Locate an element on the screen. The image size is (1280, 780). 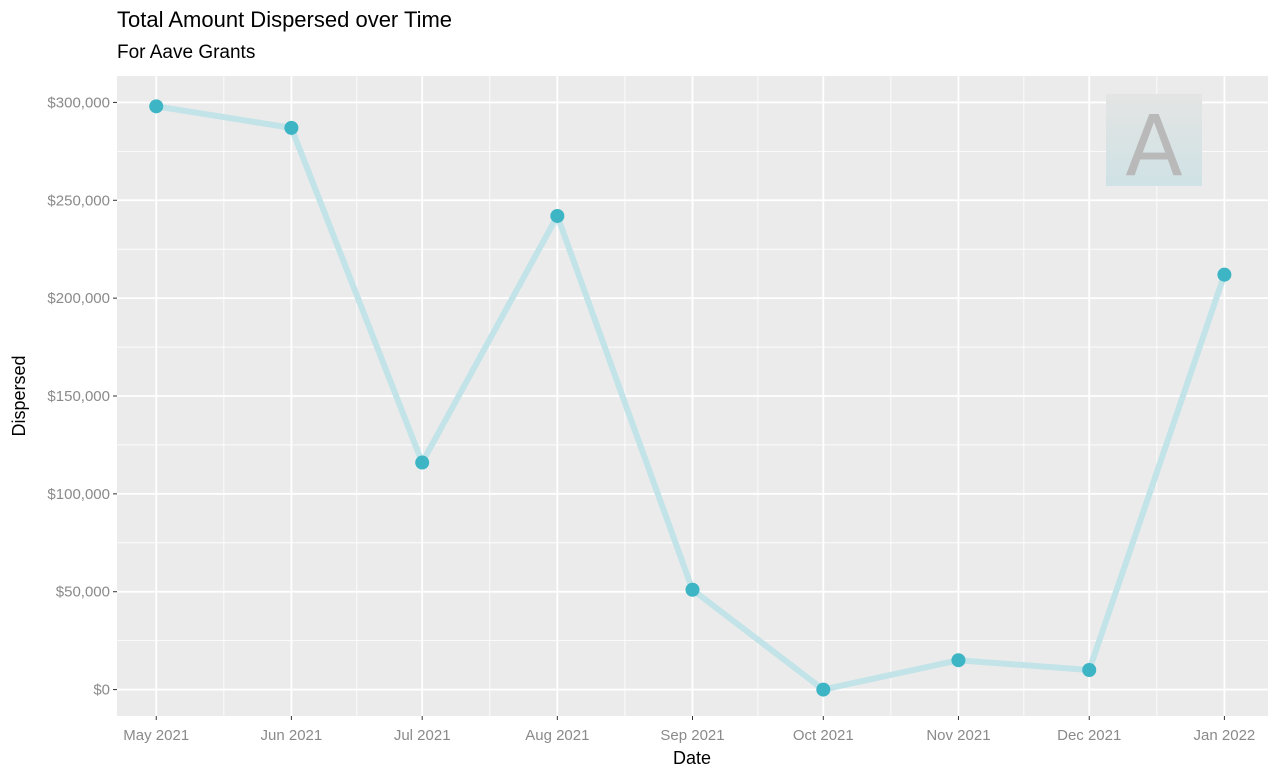
chart-subtitle: For Aave Grants is located at coordinates (186, 52).